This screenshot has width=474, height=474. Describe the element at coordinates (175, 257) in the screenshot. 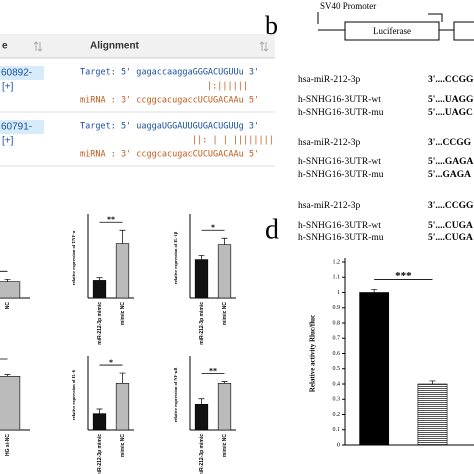

I see `y-axis-label: relative expression of IL-1β` at that location.